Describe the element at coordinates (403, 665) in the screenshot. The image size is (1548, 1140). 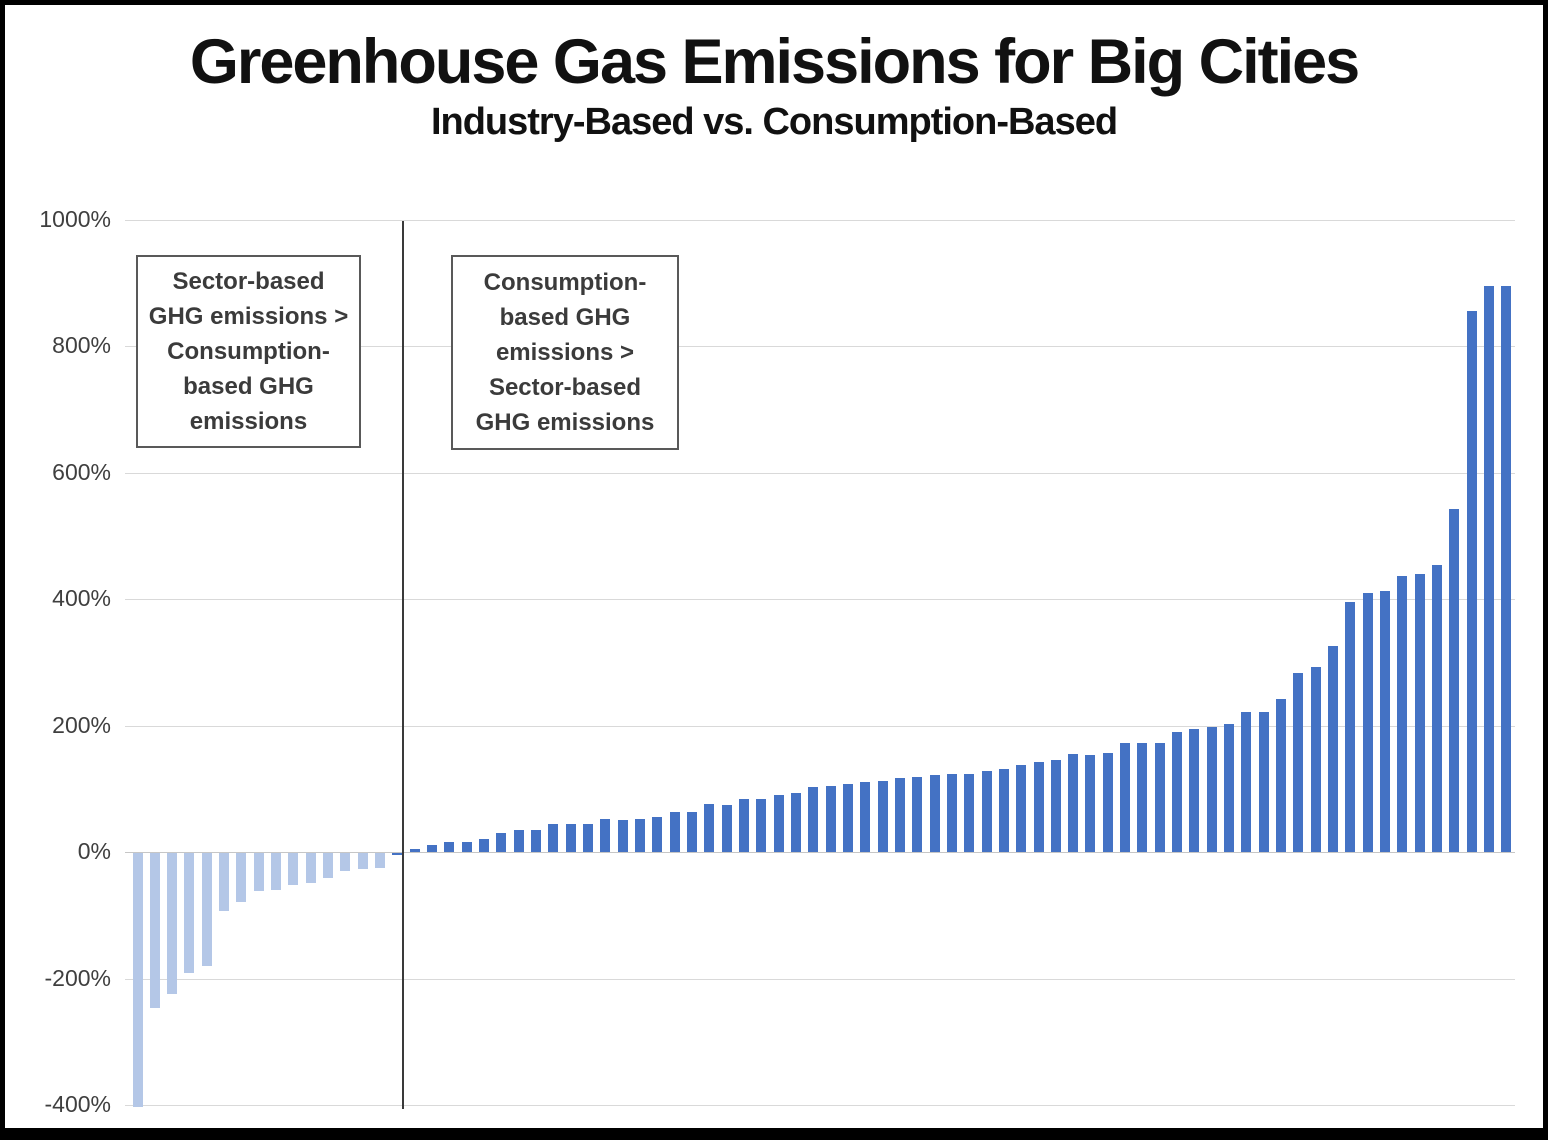
I see `divider-line` at that location.